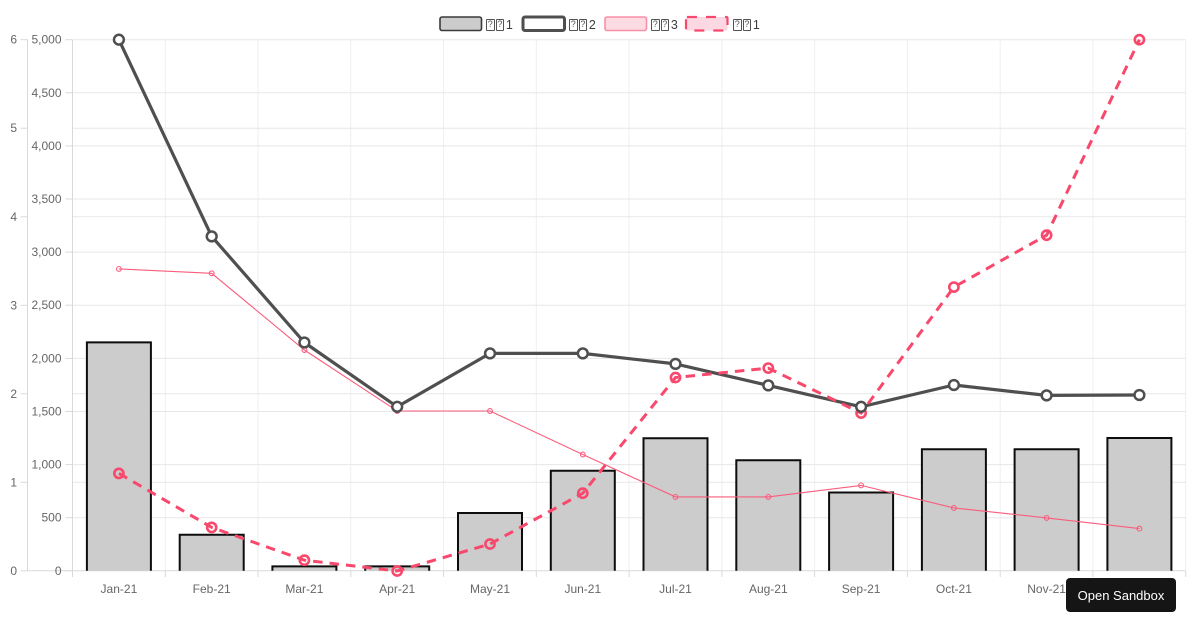 The height and width of the screenshot is (630, 1200). What do you see at coordinates (304, 589) in the screenshot?
I see `svg-text: Mar-21` at bounding box center [304, 589].